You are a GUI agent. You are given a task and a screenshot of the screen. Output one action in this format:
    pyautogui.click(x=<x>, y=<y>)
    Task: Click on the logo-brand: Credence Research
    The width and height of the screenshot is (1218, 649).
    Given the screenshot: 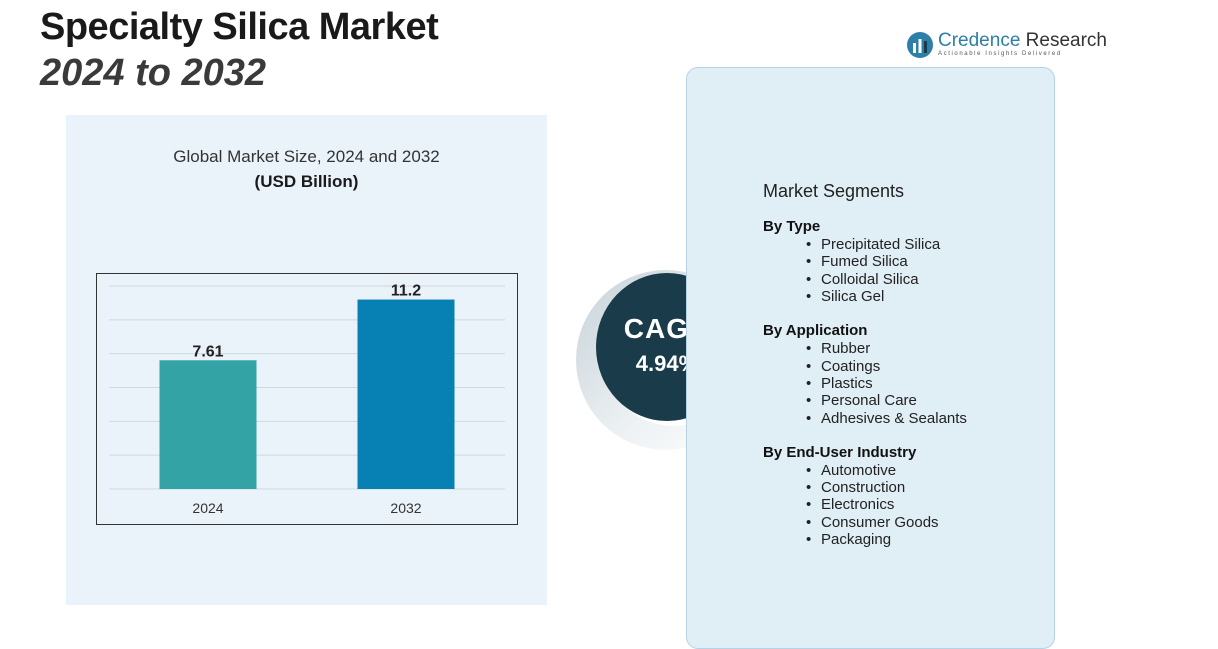 What is the action you would take?
    pyautogui.click(x=1022, y=41)
    